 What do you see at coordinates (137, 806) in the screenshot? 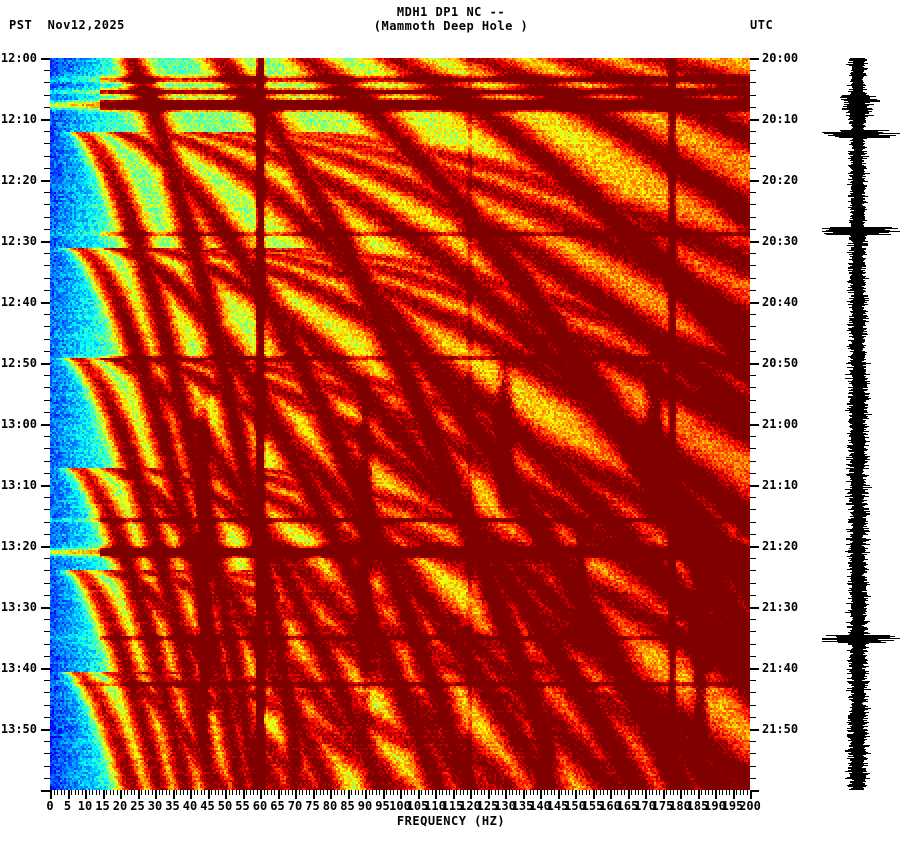
I see `freq-label: 25` at bounding box center [137, 806].